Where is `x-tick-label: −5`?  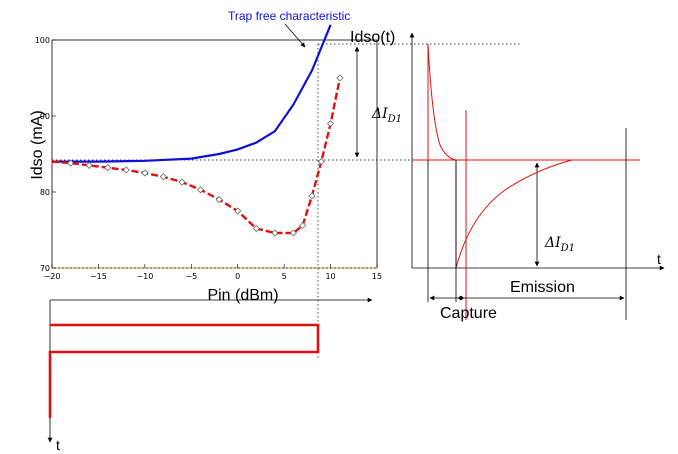 x-tick-label: −5 is located at coordinates (191, 276).